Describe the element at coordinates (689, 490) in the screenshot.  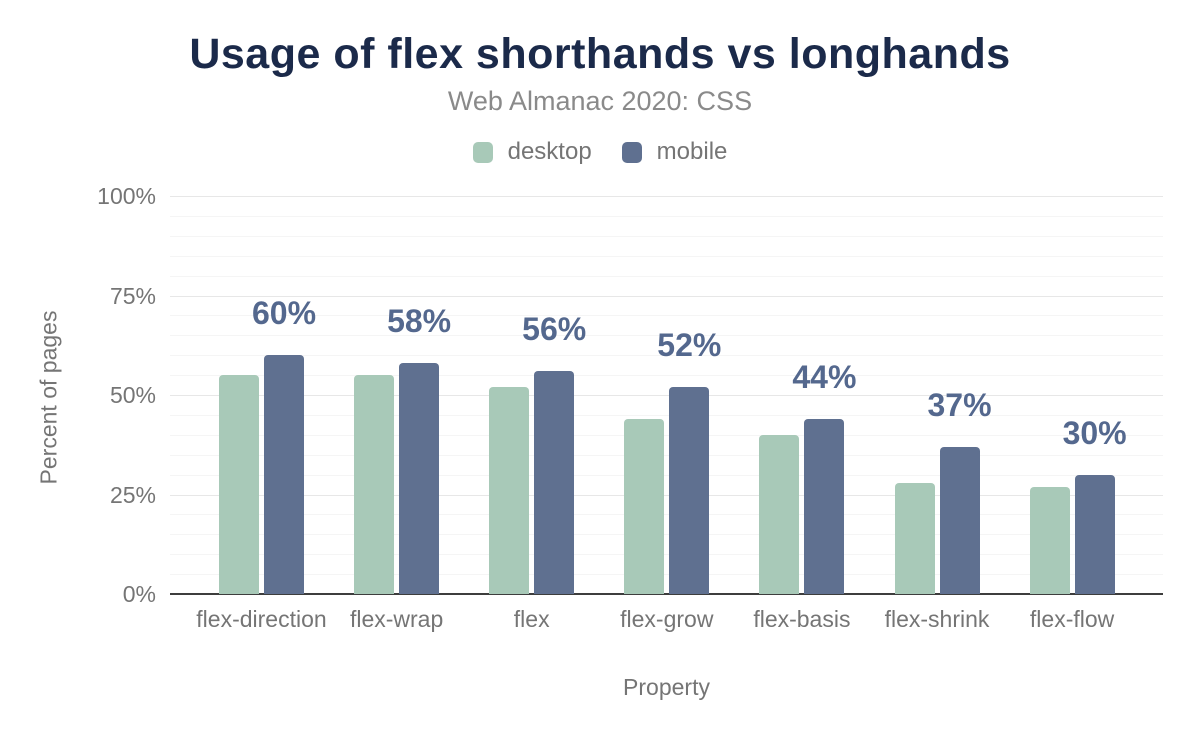
I see `bar-mobile-flex-grow` at that location.